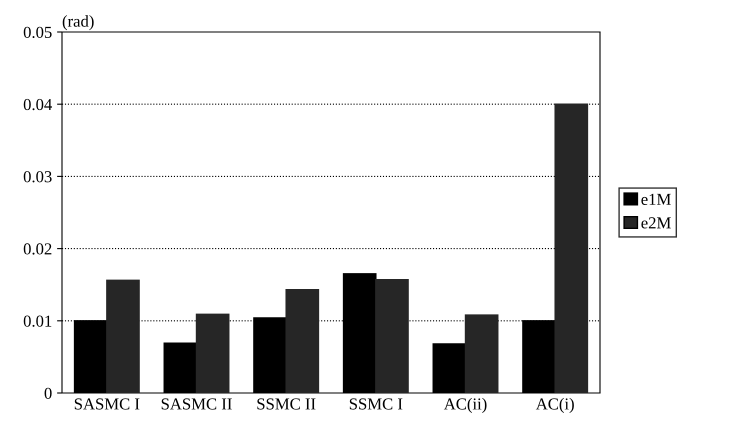 The width and height of the screenshot is (743, 431). What do you see at coordinates (78, 22) in the screenshot?
I see `y-axis-title: (rad)` at bounding box center [78, 22].